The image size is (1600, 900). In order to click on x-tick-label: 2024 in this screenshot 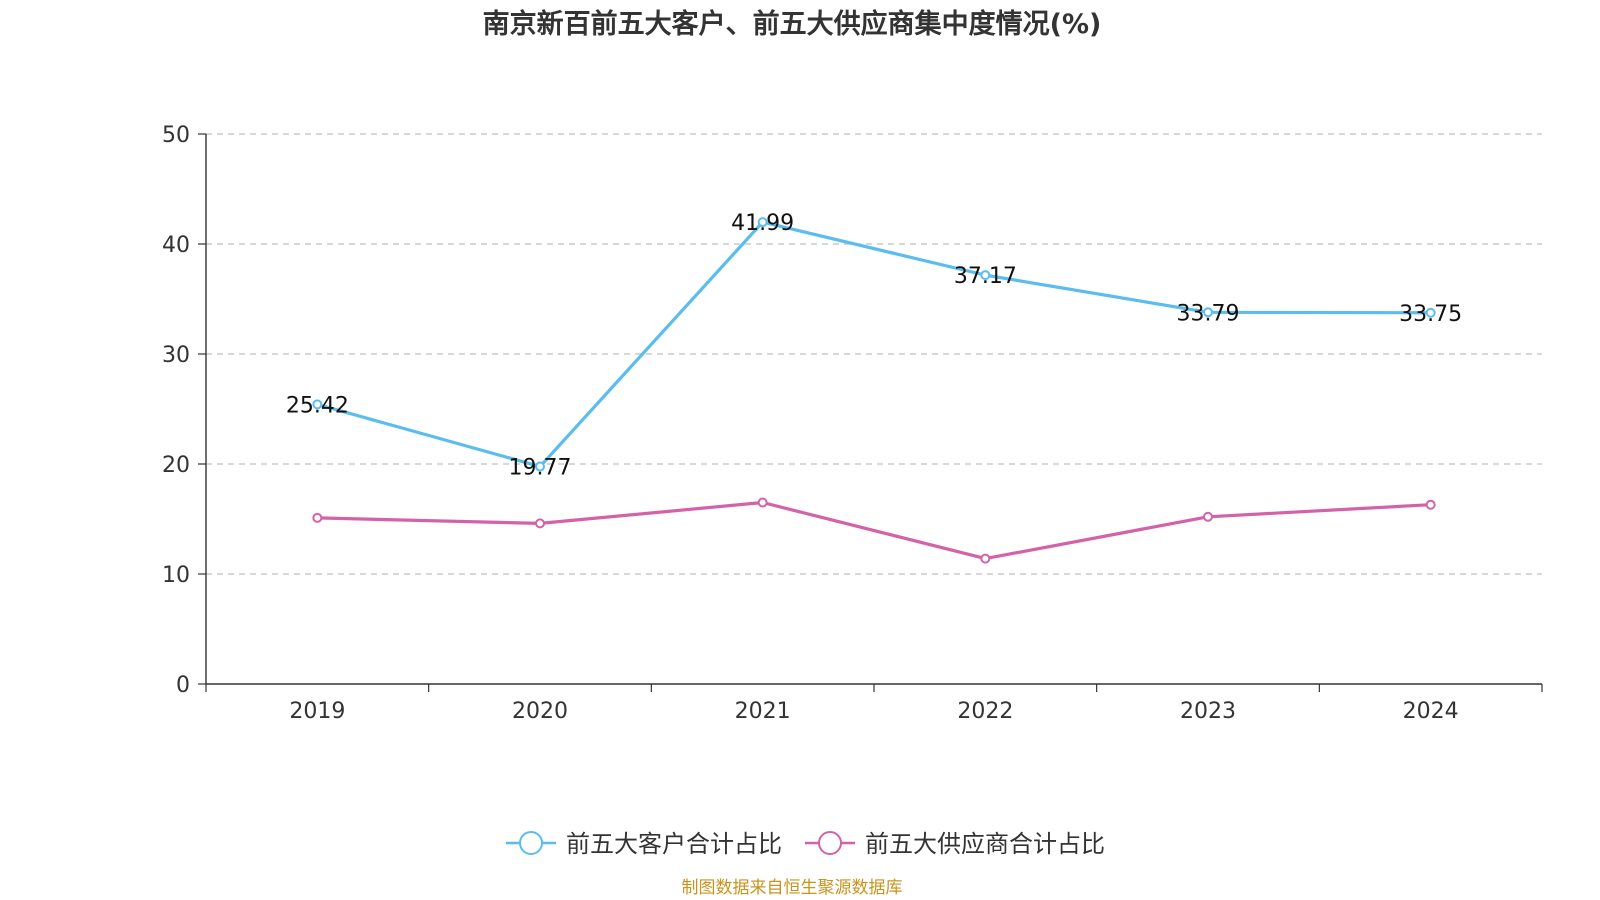, I will do `click(1431, 711)`.